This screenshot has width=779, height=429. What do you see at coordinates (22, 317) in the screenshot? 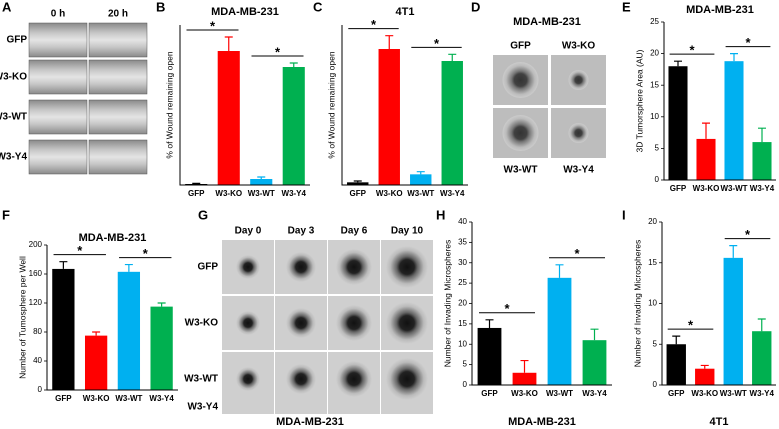
I see `y-axis-label: Number of Tumosphere per Well` at bounding box center [22, 317].